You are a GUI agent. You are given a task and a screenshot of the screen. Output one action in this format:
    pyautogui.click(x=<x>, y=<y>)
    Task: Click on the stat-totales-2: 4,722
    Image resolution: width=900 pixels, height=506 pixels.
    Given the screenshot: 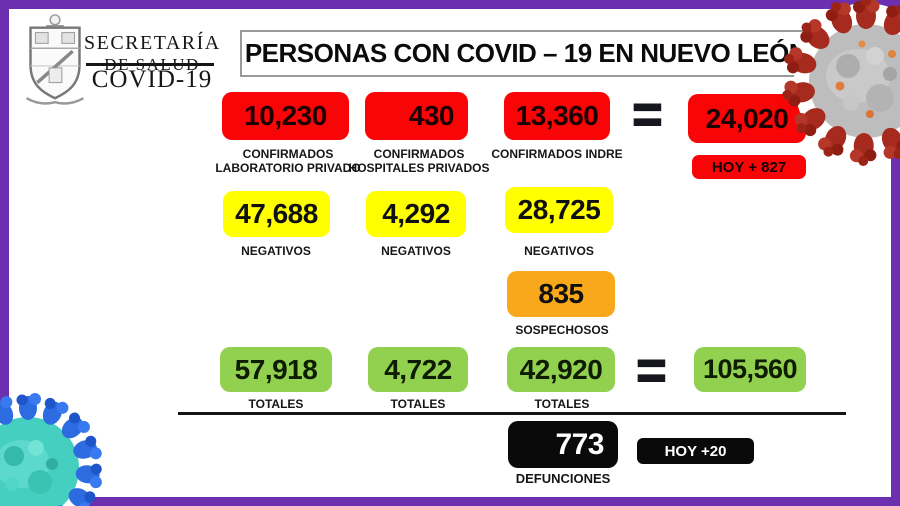 What is the action you would take?
    pyautogui.click(x=418, y=369)
    